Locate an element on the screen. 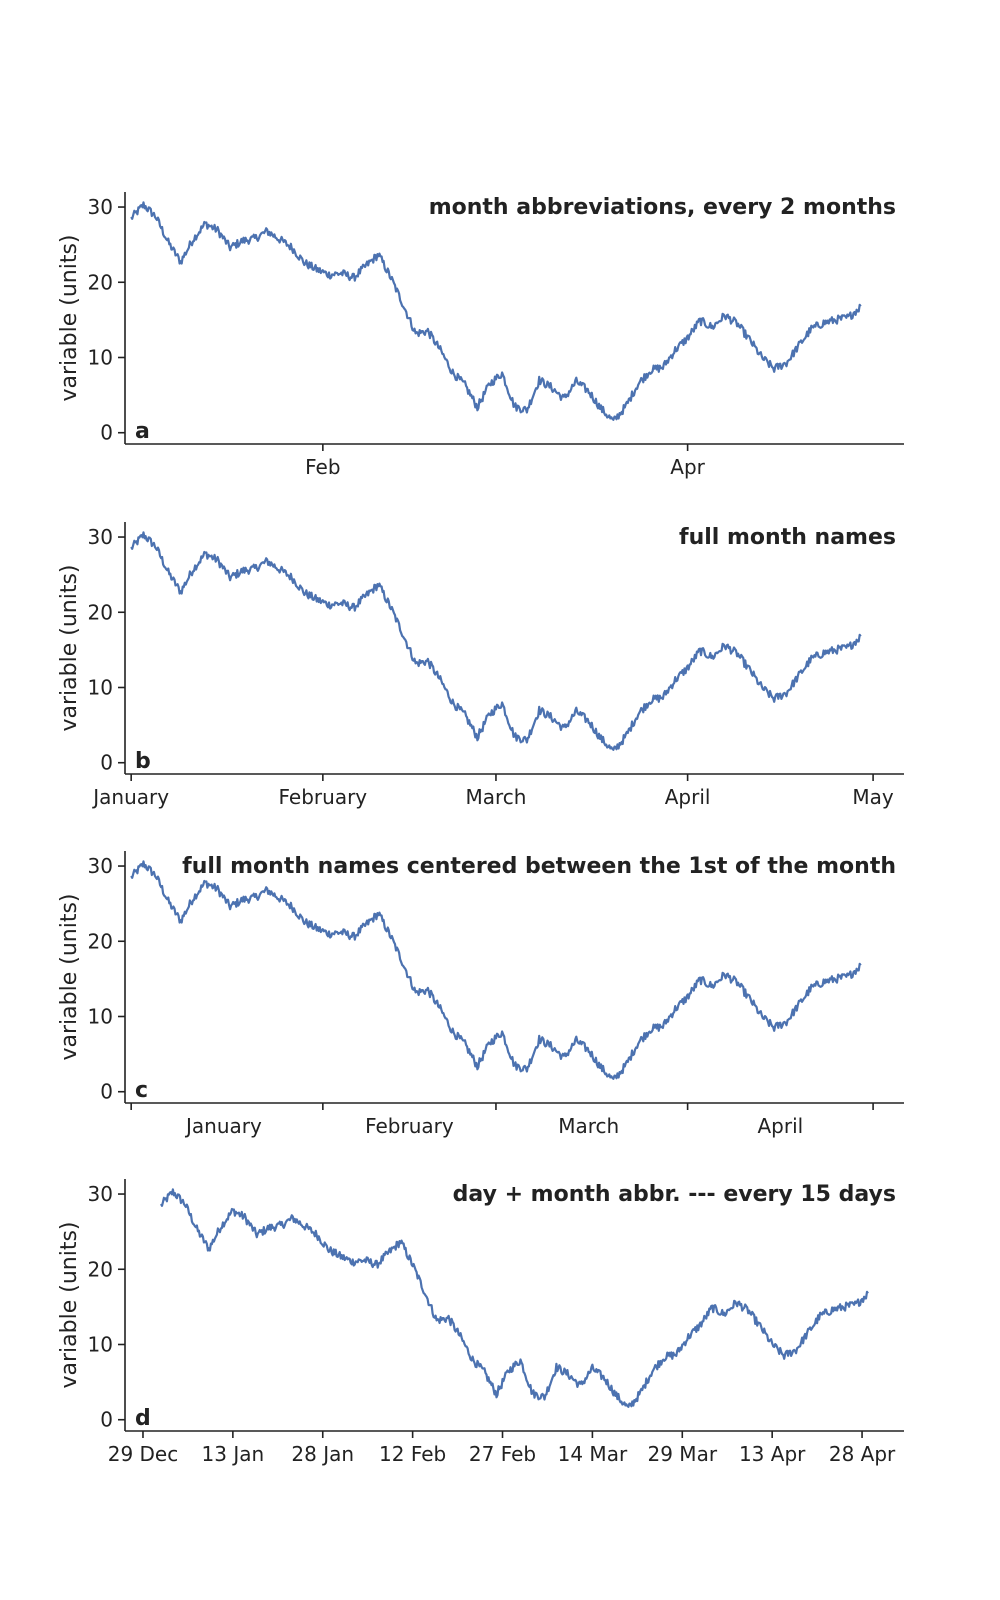  x-tick-label: February is located at coordinates (323, 797).